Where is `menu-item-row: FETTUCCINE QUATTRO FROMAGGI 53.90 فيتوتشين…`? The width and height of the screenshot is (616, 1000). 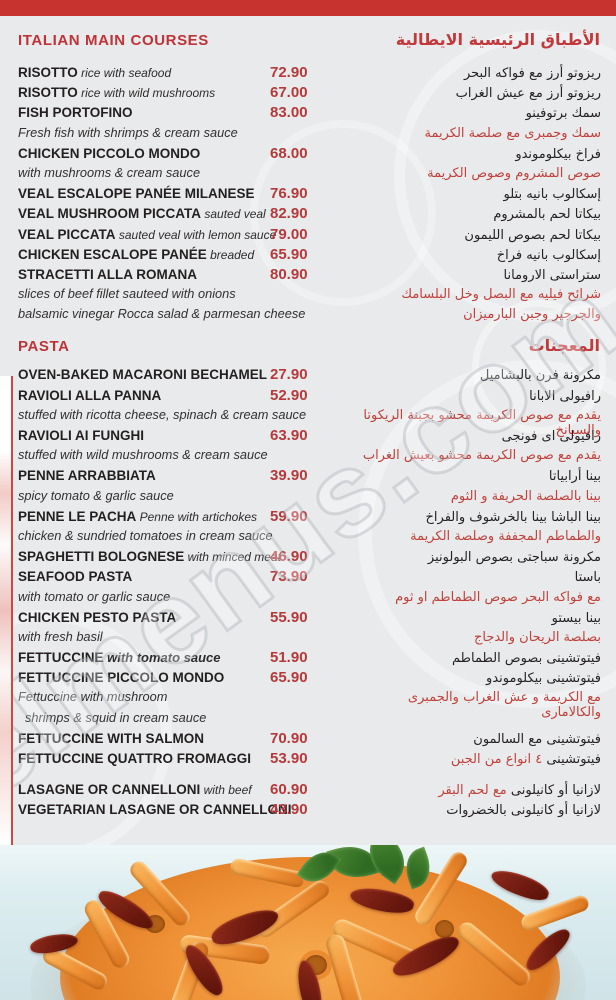 menu-item-row: FETTUCCINE QUATTRO FROMAGGI 53.90 فيتوتشين… is located at coordinates (317, 760).